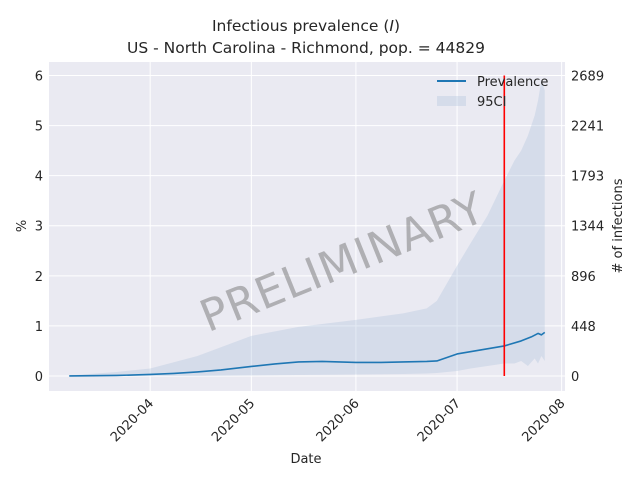 The width and height of the screenshot is (640, 484). I want to click on y-tick-label-right: 896, so click(583, 277).